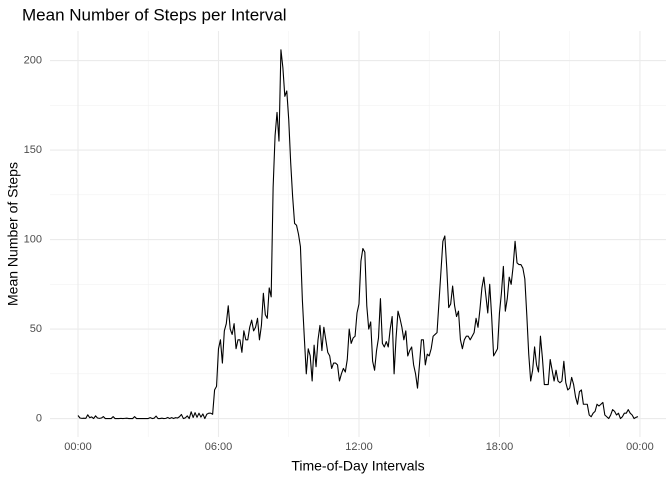  I want to click on chart-title: Mean Number of Steps per Interval, so click(154, 14).